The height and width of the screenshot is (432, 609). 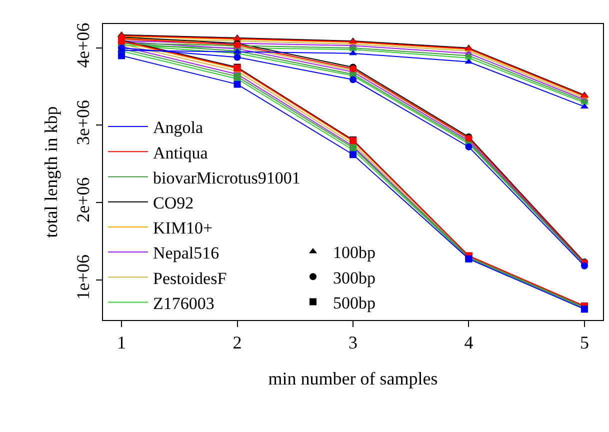 What do you see at coordinates (354, 278) in the screenshot?
I see `legend-label: 300bp` at bounding box center [354, 278].